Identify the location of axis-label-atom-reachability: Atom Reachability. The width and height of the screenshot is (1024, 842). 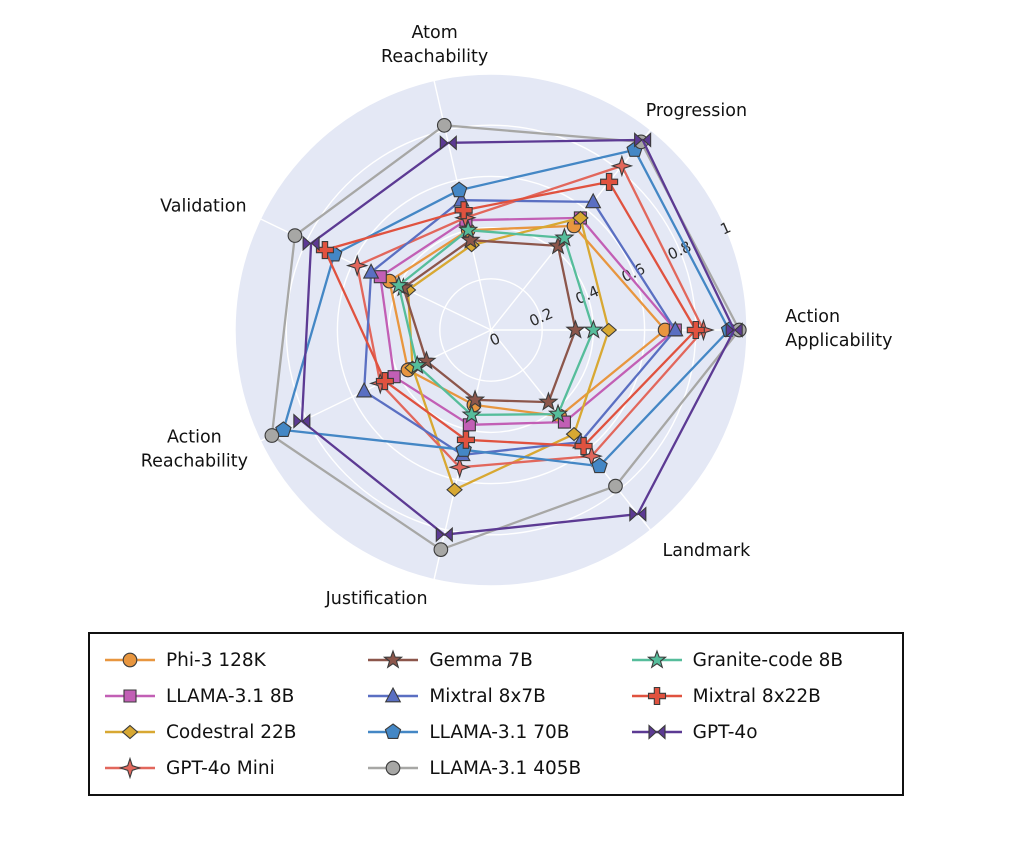
(434, 45).